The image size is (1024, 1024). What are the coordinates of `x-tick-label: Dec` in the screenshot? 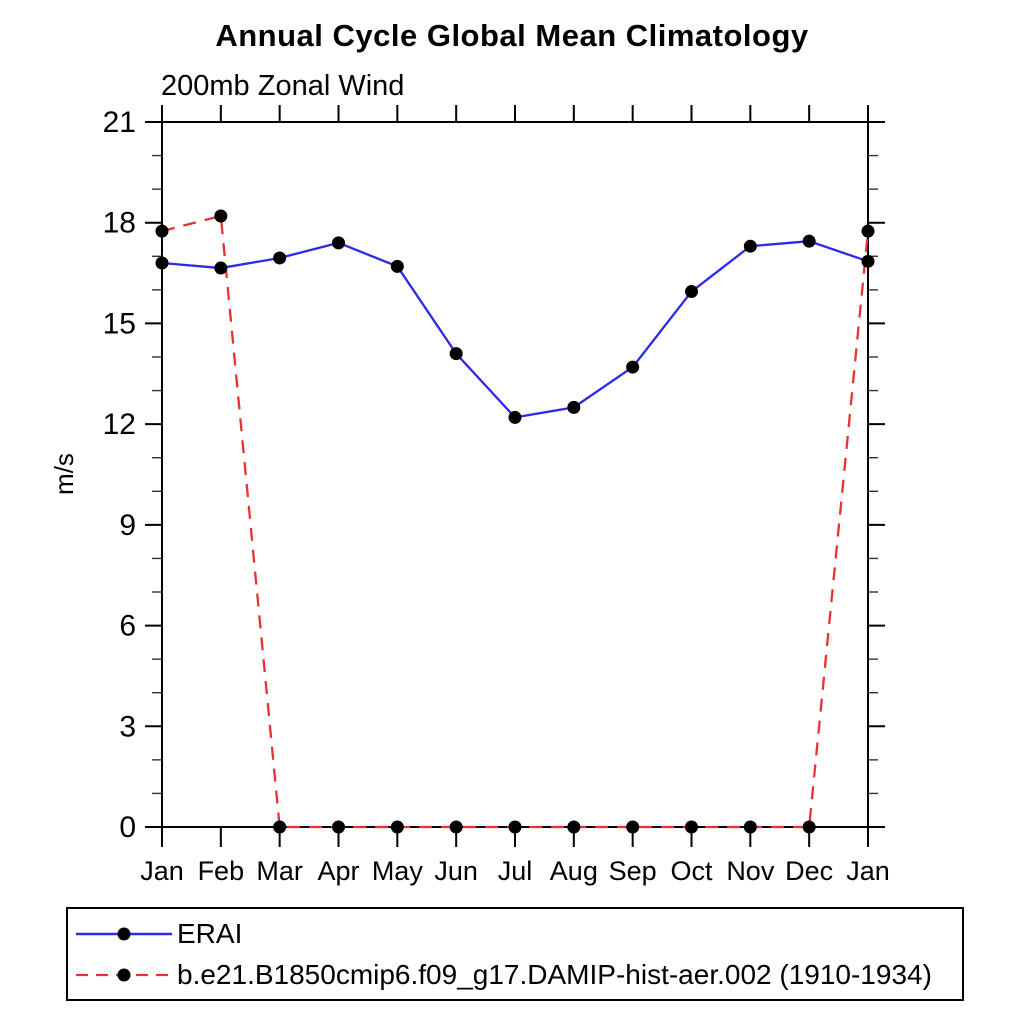 It's located at (809, 871).